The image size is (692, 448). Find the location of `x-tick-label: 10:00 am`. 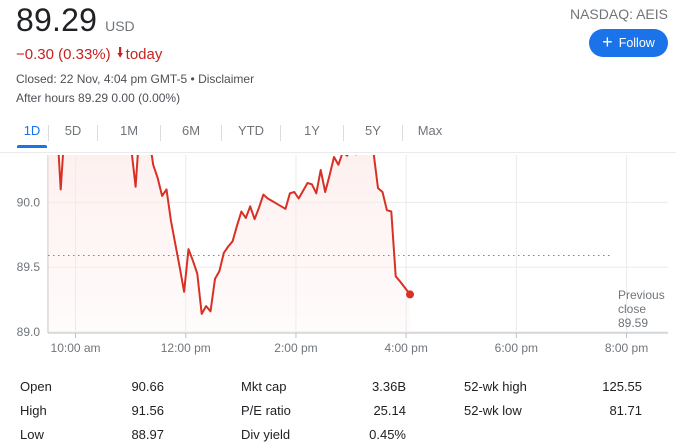

x-tick-label: 10:00 am is located at coordinates (76, 348).